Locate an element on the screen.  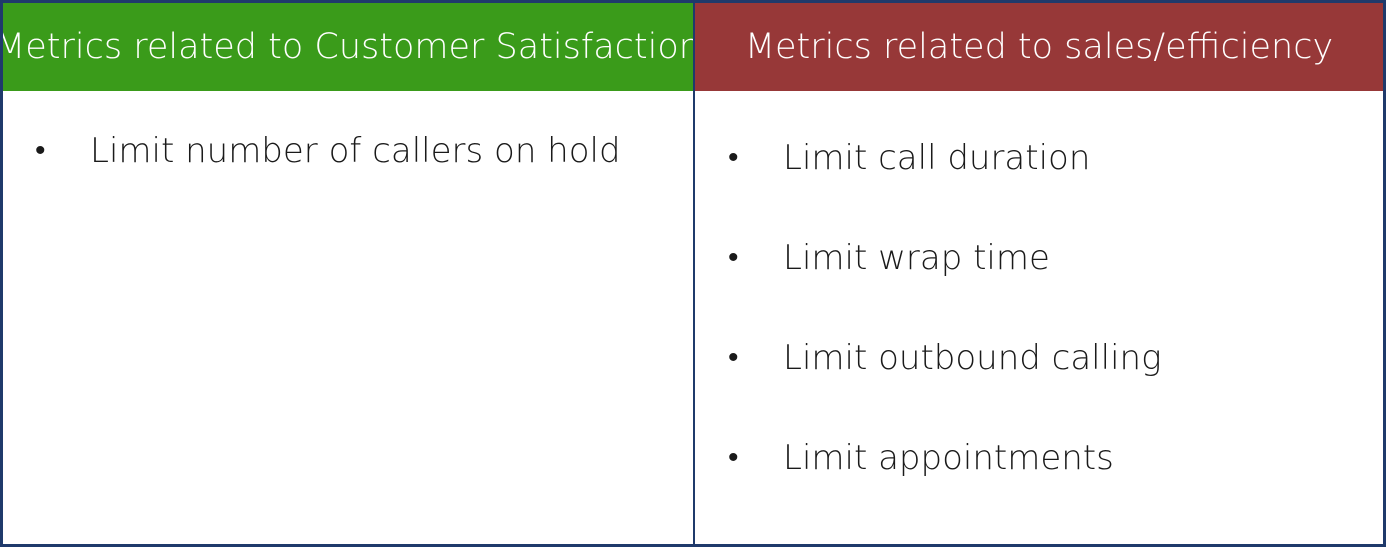
sales-efficiency-header: Metrics related to sales/efficiency is located at coordinates (1039, 47).